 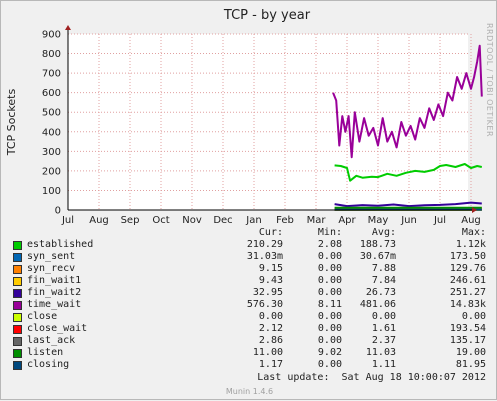 What do you see at coordinates (265, 304) in the screenshot?
I see `legend-cur-value: 576.30` at bounding box center [265, 304].